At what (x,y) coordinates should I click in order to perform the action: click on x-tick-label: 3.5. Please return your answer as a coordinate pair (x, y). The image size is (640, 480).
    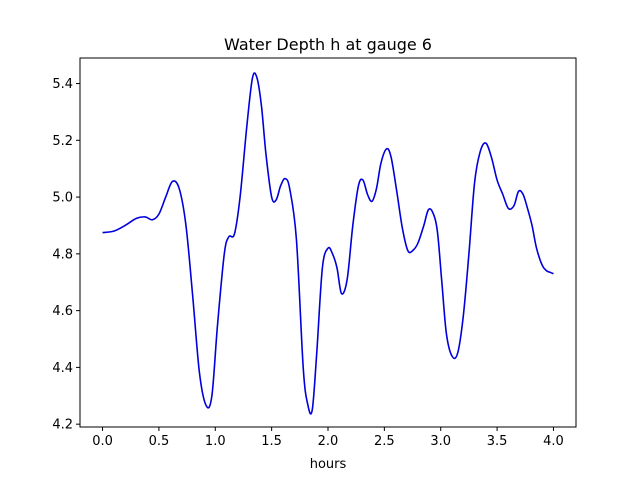
    Looking at the image, I should click on (497, 441).